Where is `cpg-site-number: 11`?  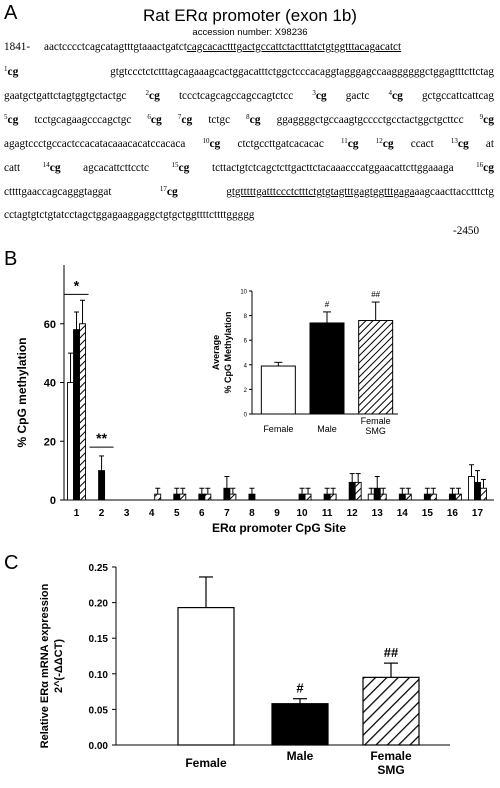
cpg-site-number: 11 is located at coordinates (344, 141).